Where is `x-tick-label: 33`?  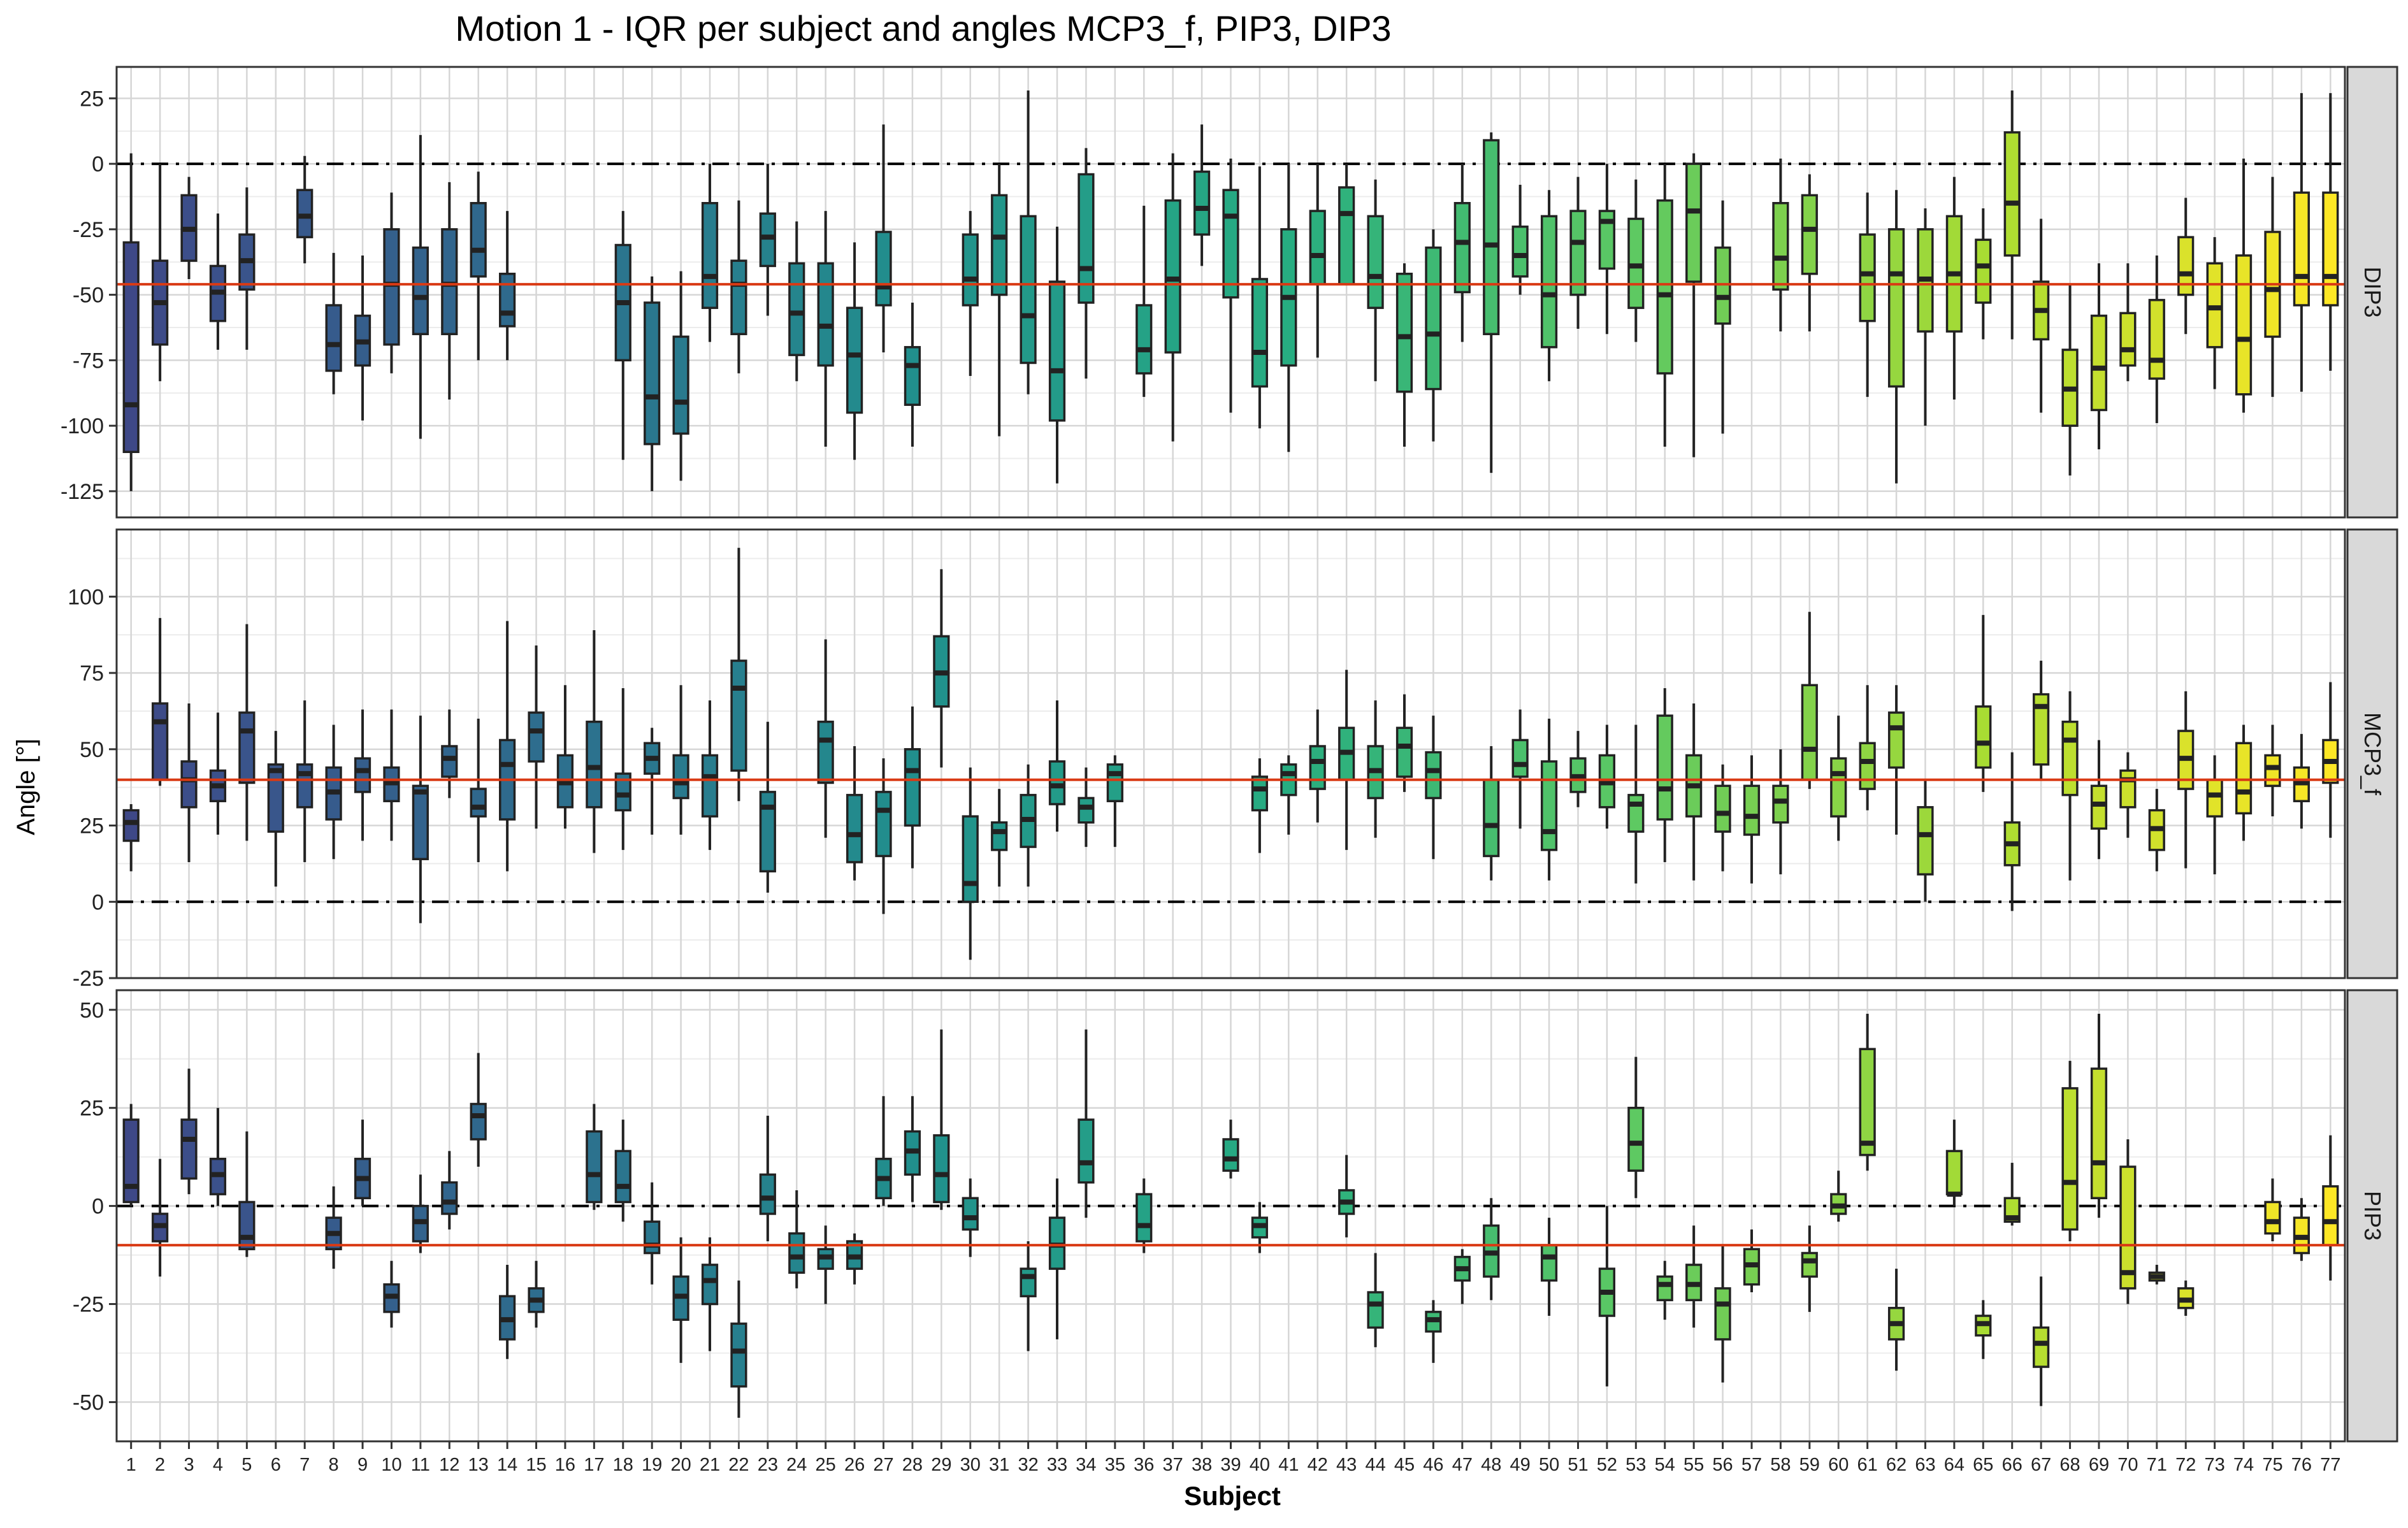
x-tick-label: 33 is located at coordinates (1057, 1465).